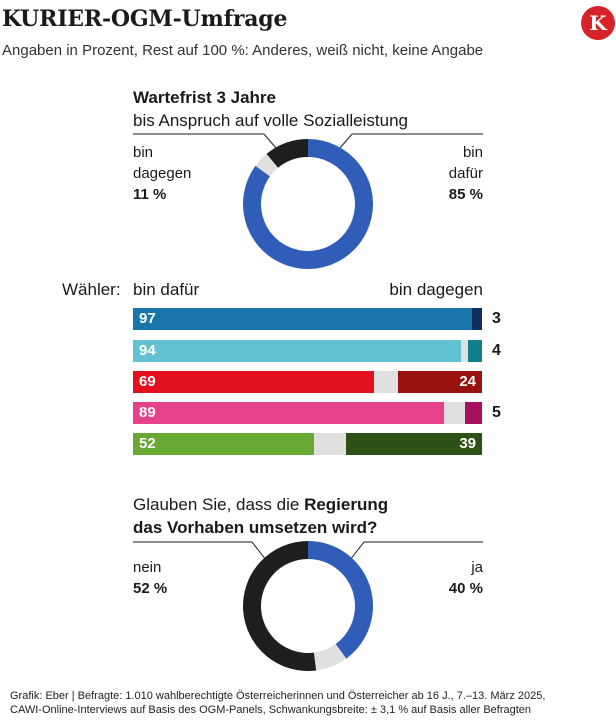 Image resolution: width=616 pixels, height=726 pixels. What do you see at coordinates (91, 289) in the screenshot?
I see `voters-label: Wähler:` at bounding box center [91, 289].